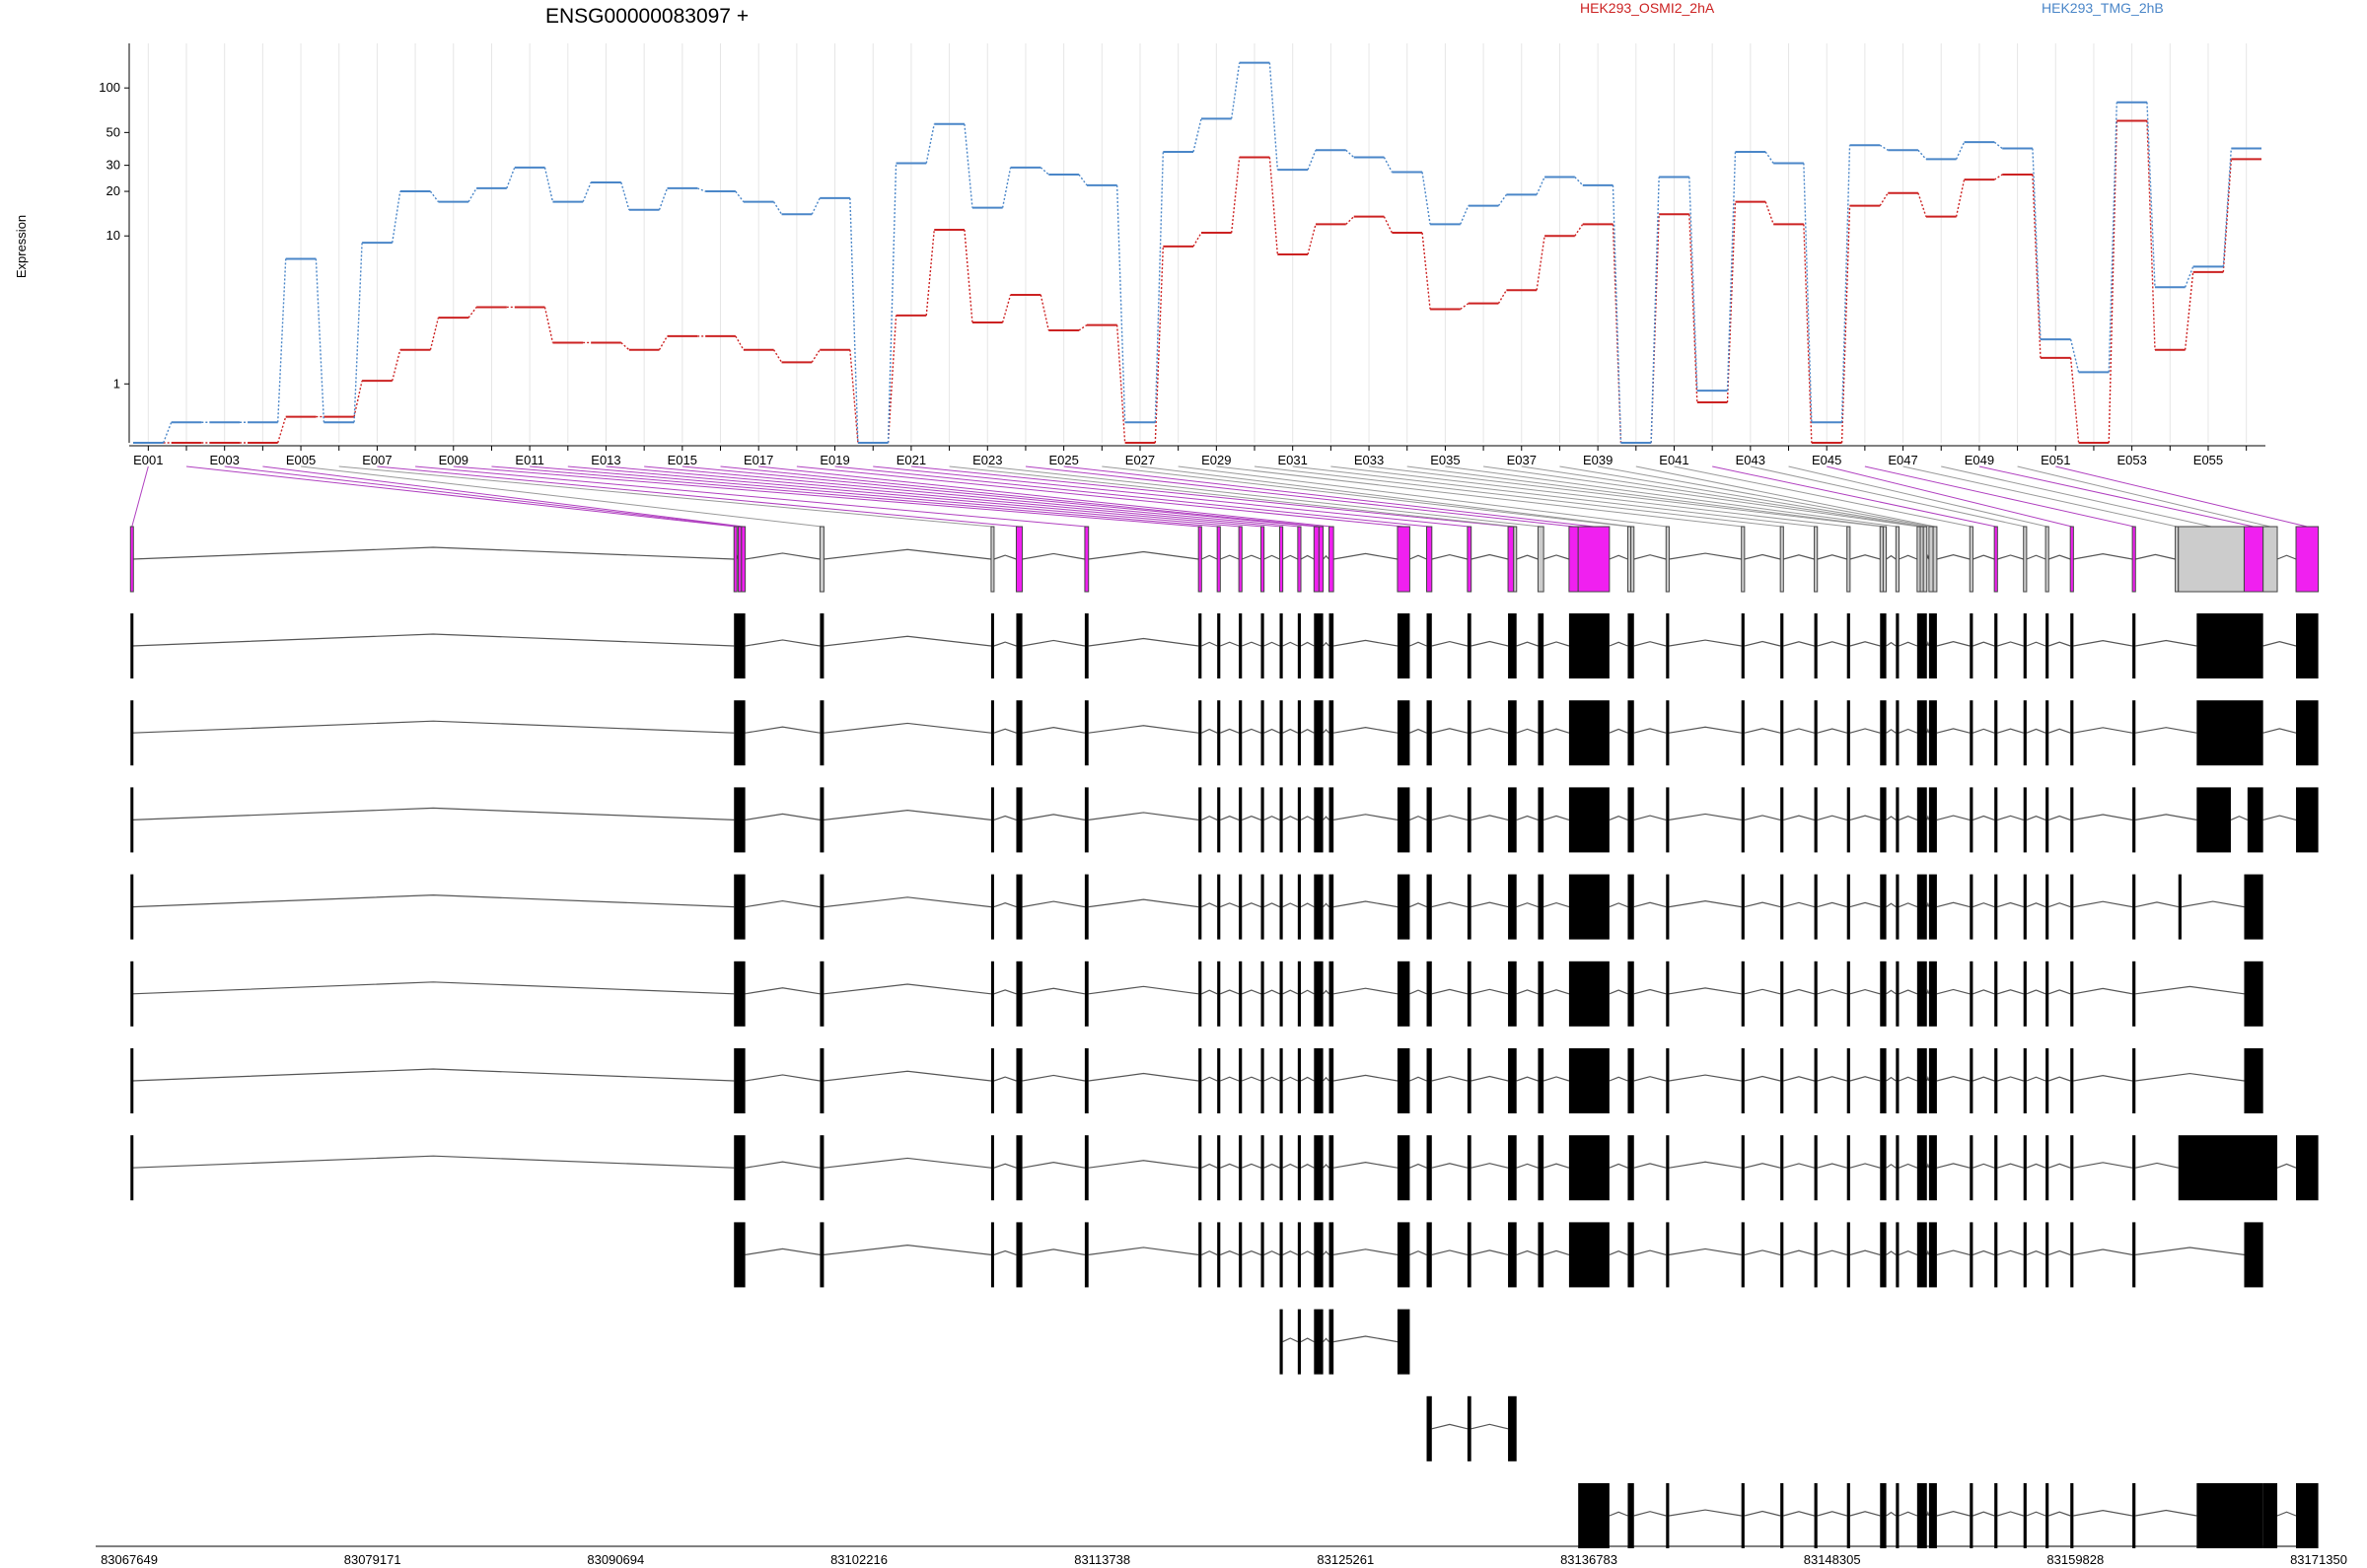 The width and height of the screenshot is (2367, 1568). Describe the element at coordinates (2307, 559) in the screenshot. I see `exon-e051` at that location.